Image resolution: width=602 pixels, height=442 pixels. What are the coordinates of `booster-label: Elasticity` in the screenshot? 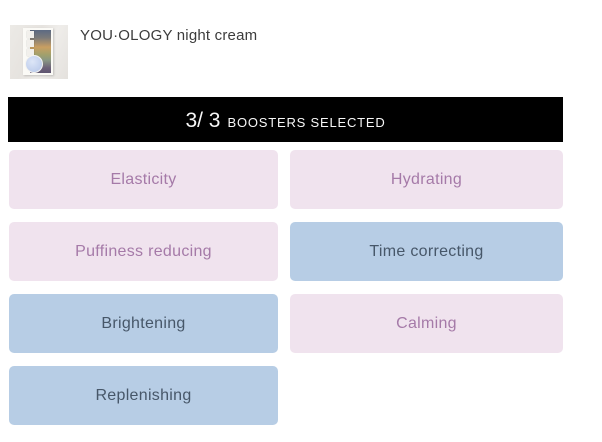 It's located at (143, 179).